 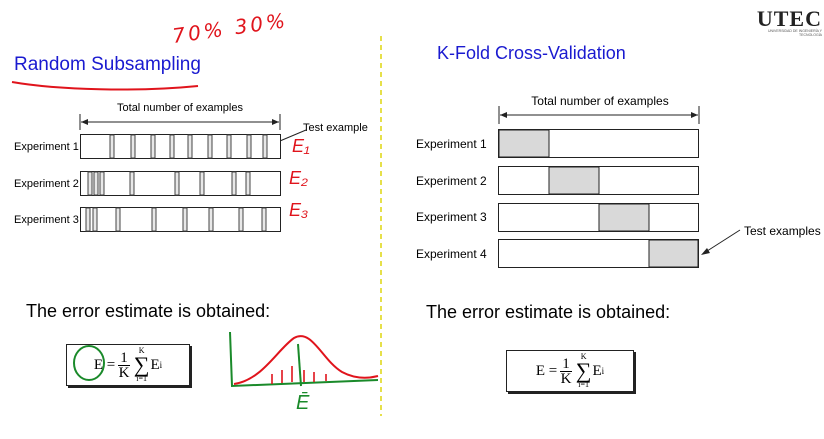 What do you see at coordinates (721, 242) in the screenshot?
I see `right-test-examples-arrow` at bounding box center [721, 242].